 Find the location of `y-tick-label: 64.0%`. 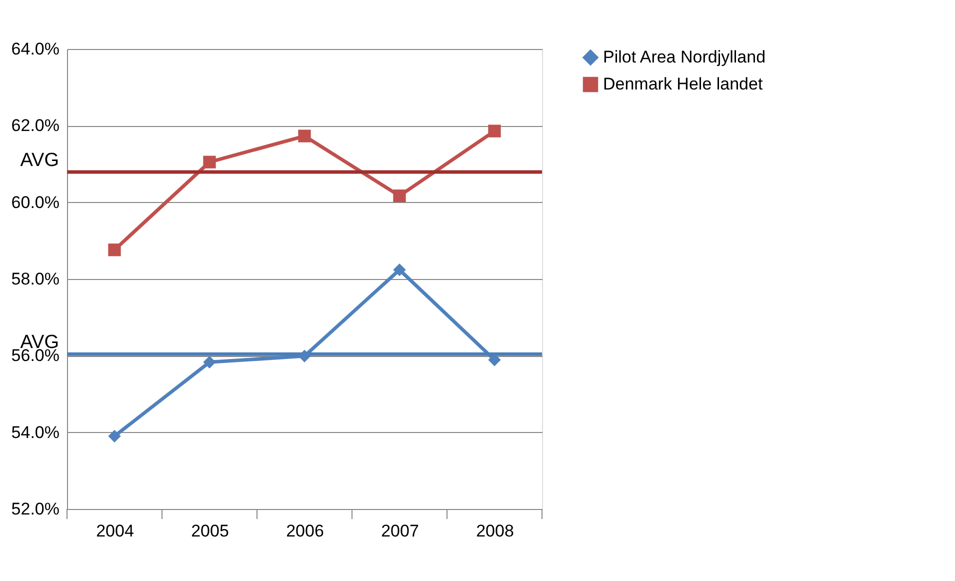

y-tick-label: 64.0% is located at coordinates (35, 49).